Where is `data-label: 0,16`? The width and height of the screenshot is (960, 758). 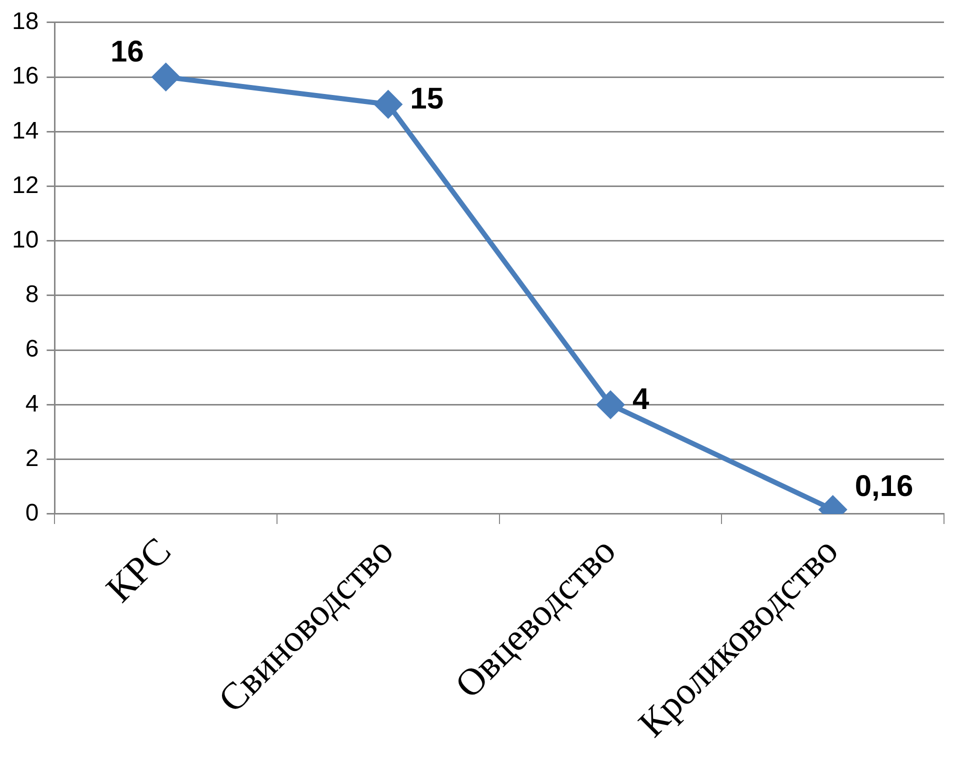 data-label: 0,16 is located at coordinates (884, 486).